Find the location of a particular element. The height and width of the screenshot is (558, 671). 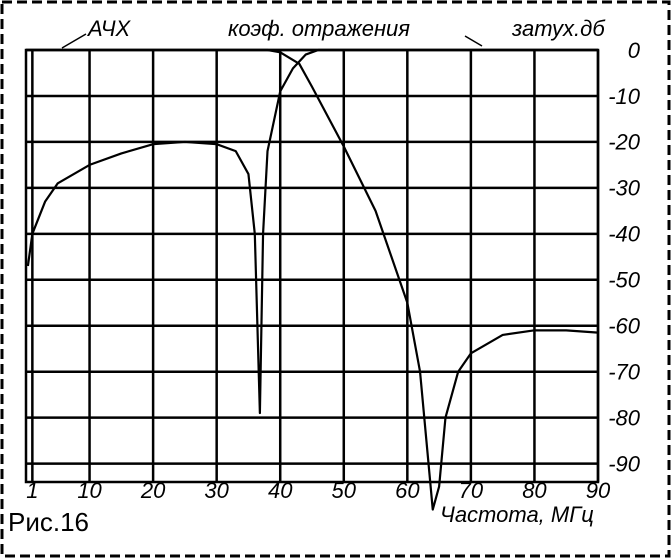

x-tick-label: 10 is located at coordinates (89, 490).